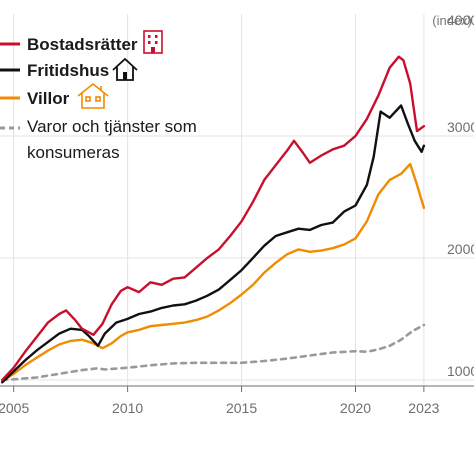 This screenshot has height=468, width=474. What do you see at coordinates (355, 408) in the screenshot?
I see `x-tick-label: 2020` at bounding box center [355, 408].